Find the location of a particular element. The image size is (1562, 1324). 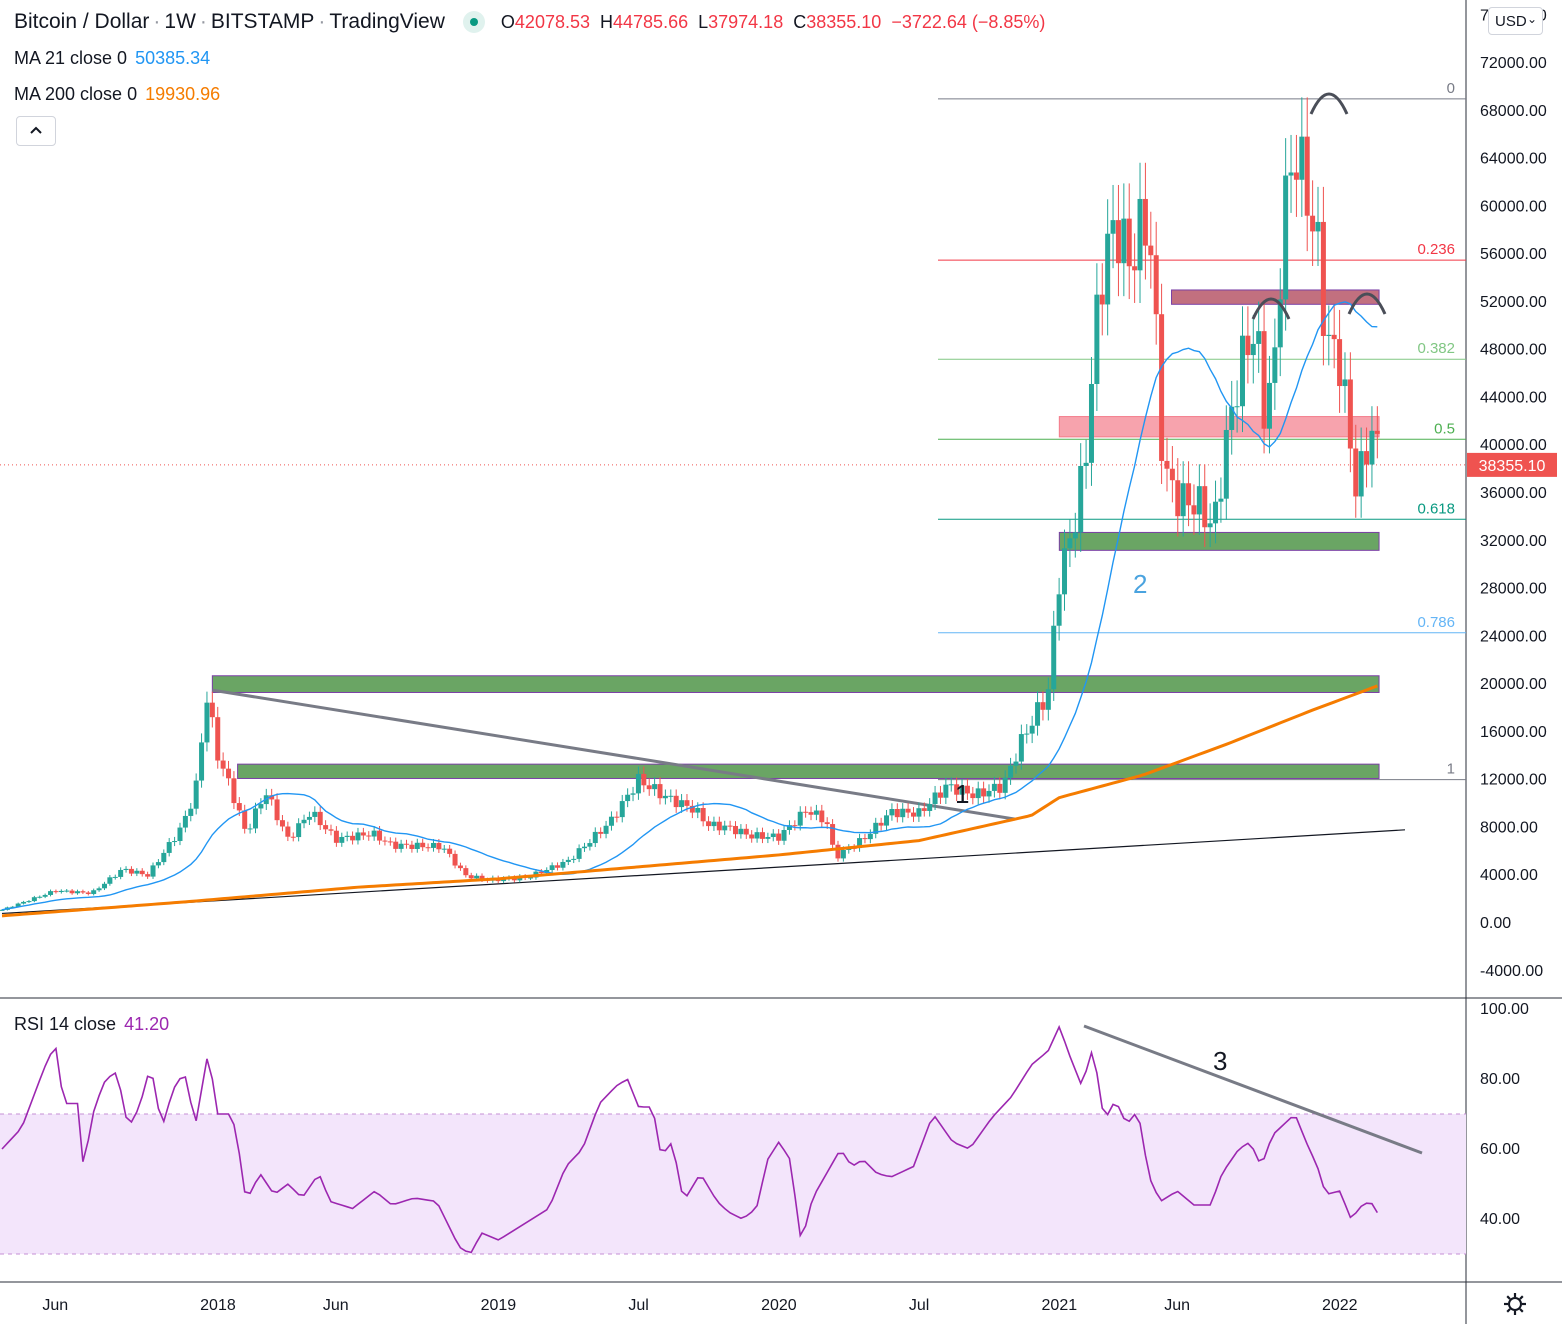

pattern-arc is located at coordinates (1367, 303).